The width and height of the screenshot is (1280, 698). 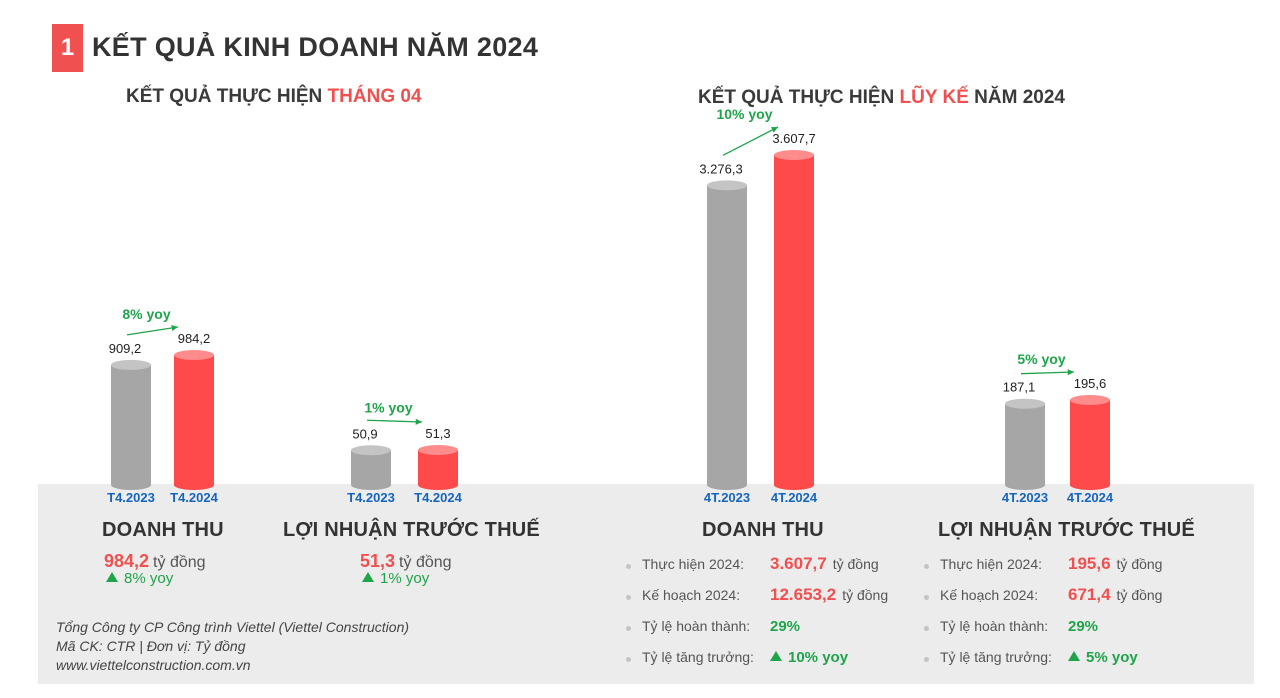 What do you see at coordinates (1103, 657) in the screenshot?
I see `stat-value: 5% yoy` at bounding box center [1103, 657].